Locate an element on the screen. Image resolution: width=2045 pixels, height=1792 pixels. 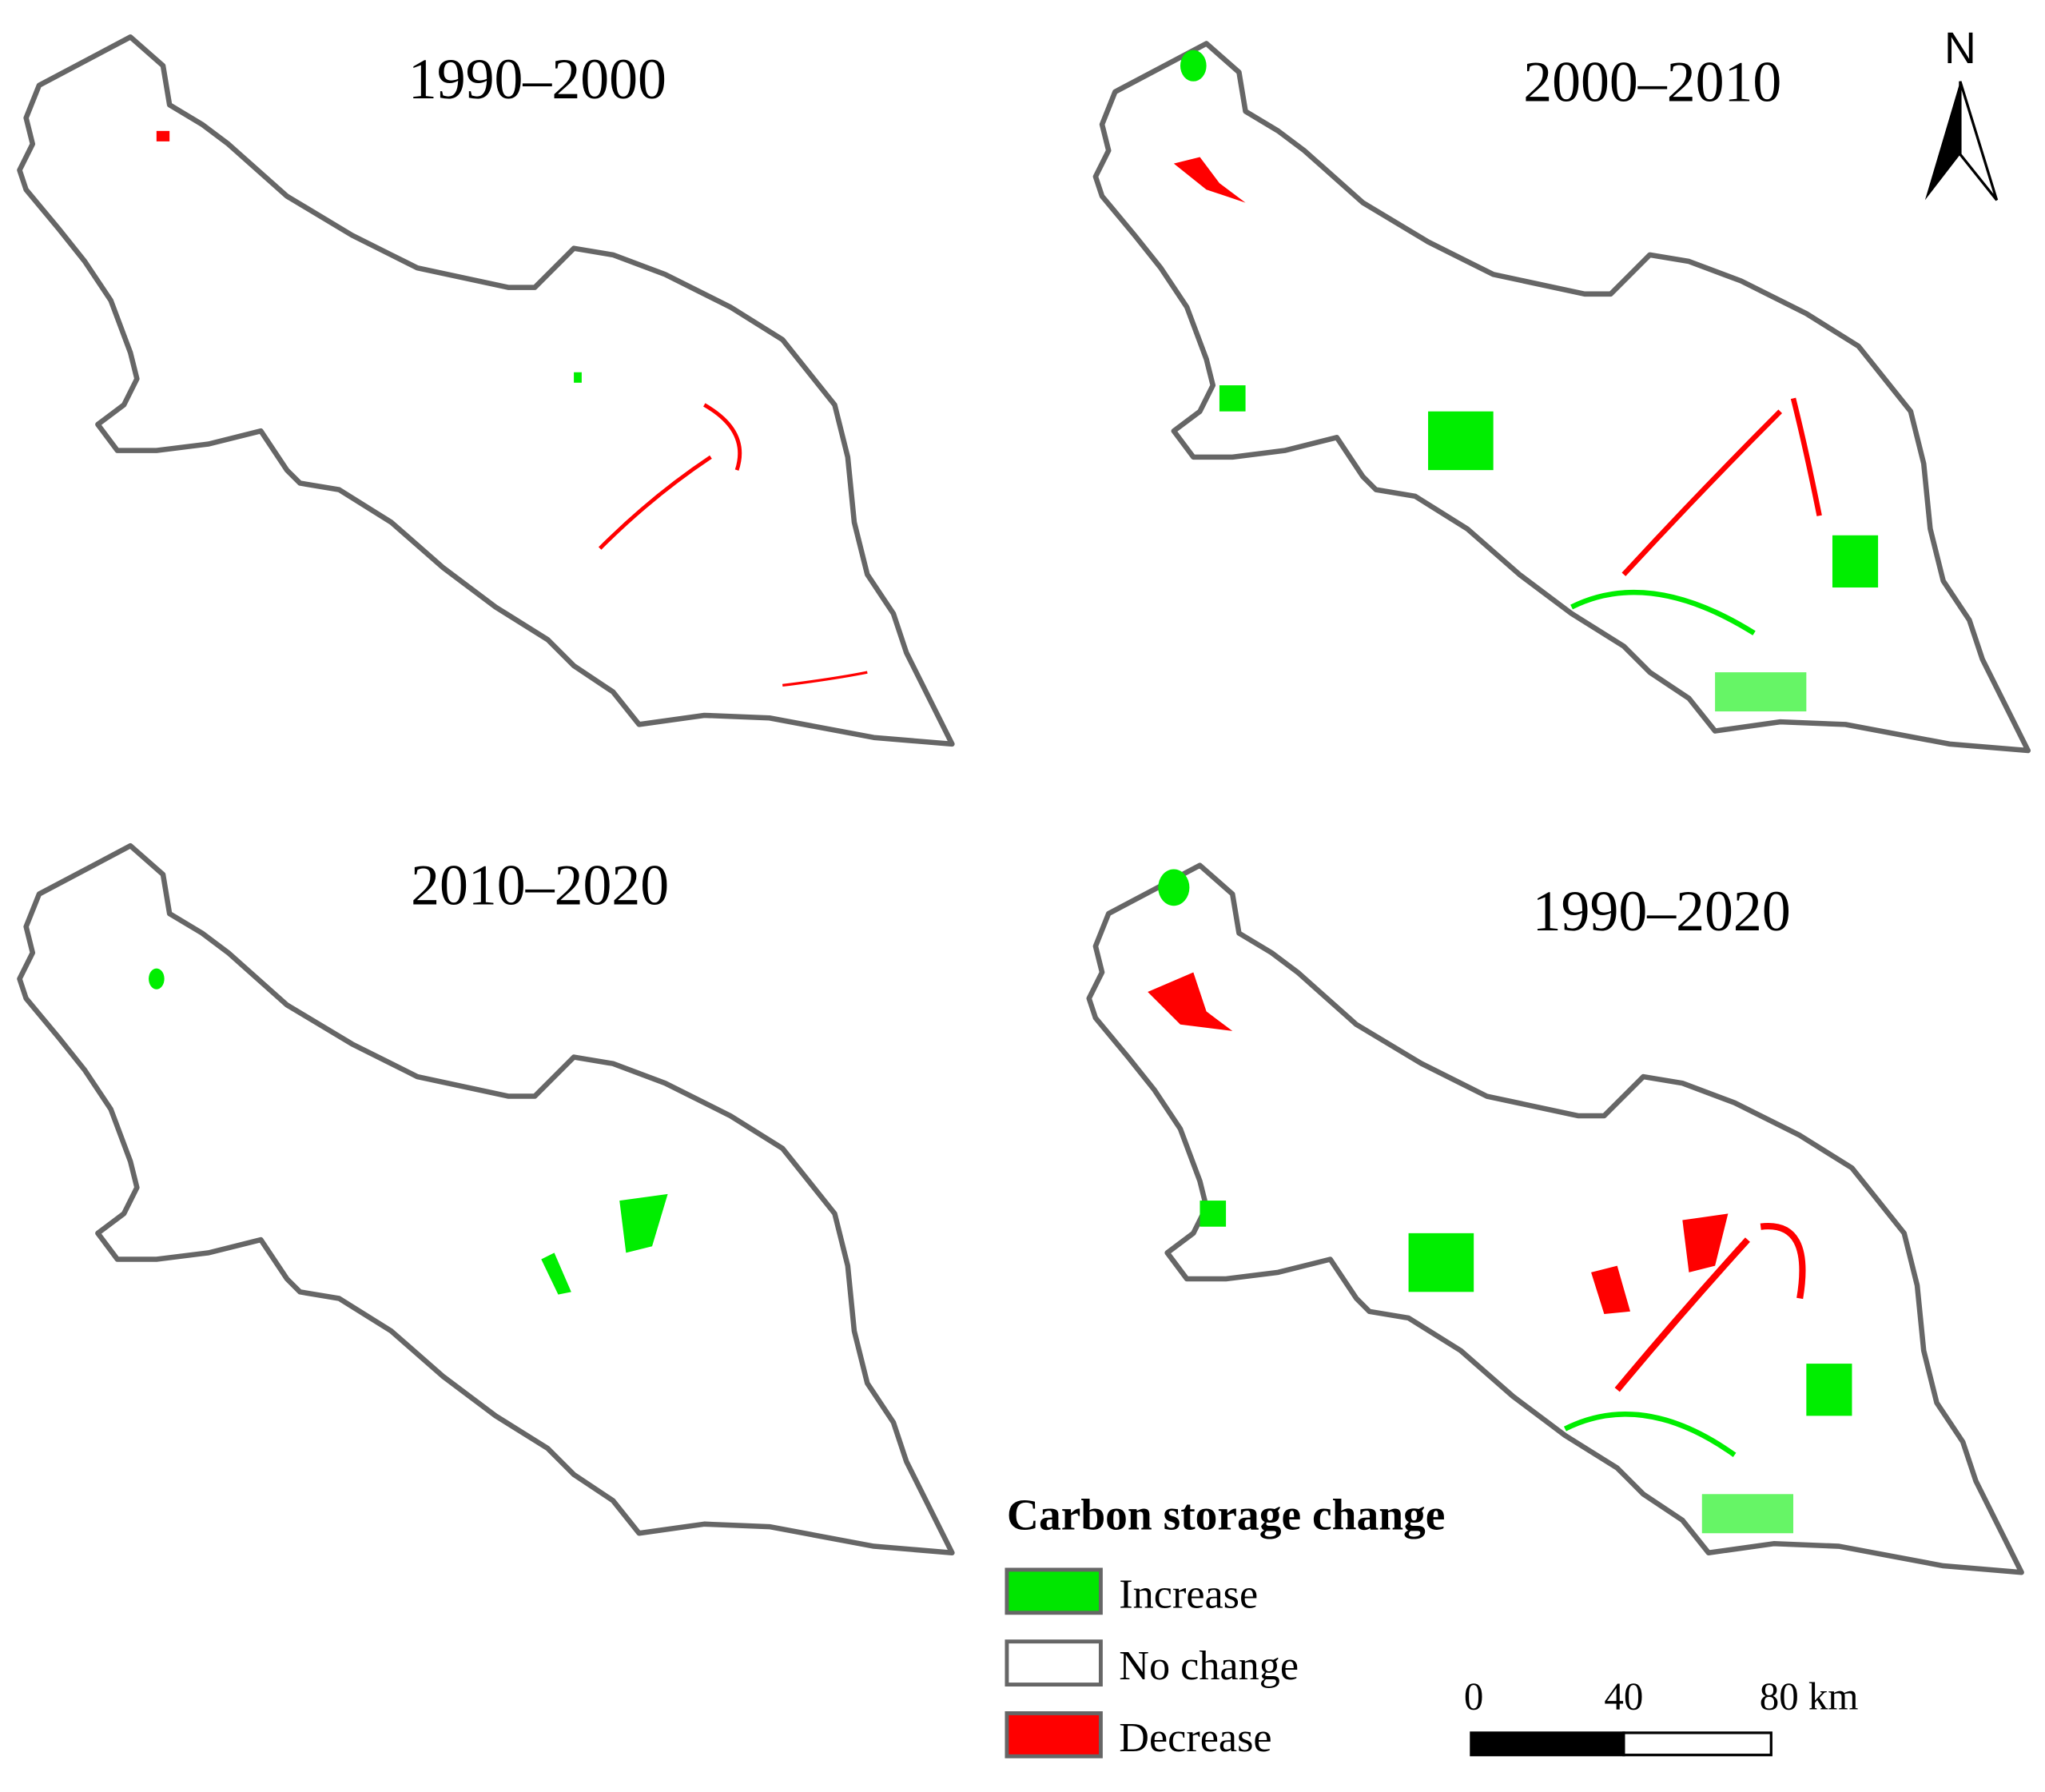
panel-title: 2000–2010 is located at coordinates (1652, 81).